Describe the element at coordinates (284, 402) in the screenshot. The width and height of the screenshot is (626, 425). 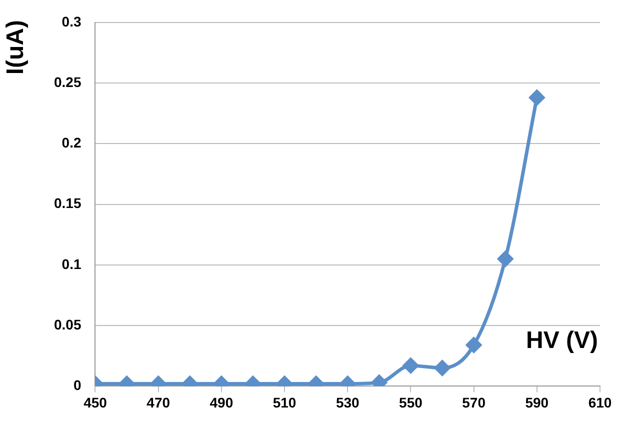
I see `x-tick-label: 510` at that location.